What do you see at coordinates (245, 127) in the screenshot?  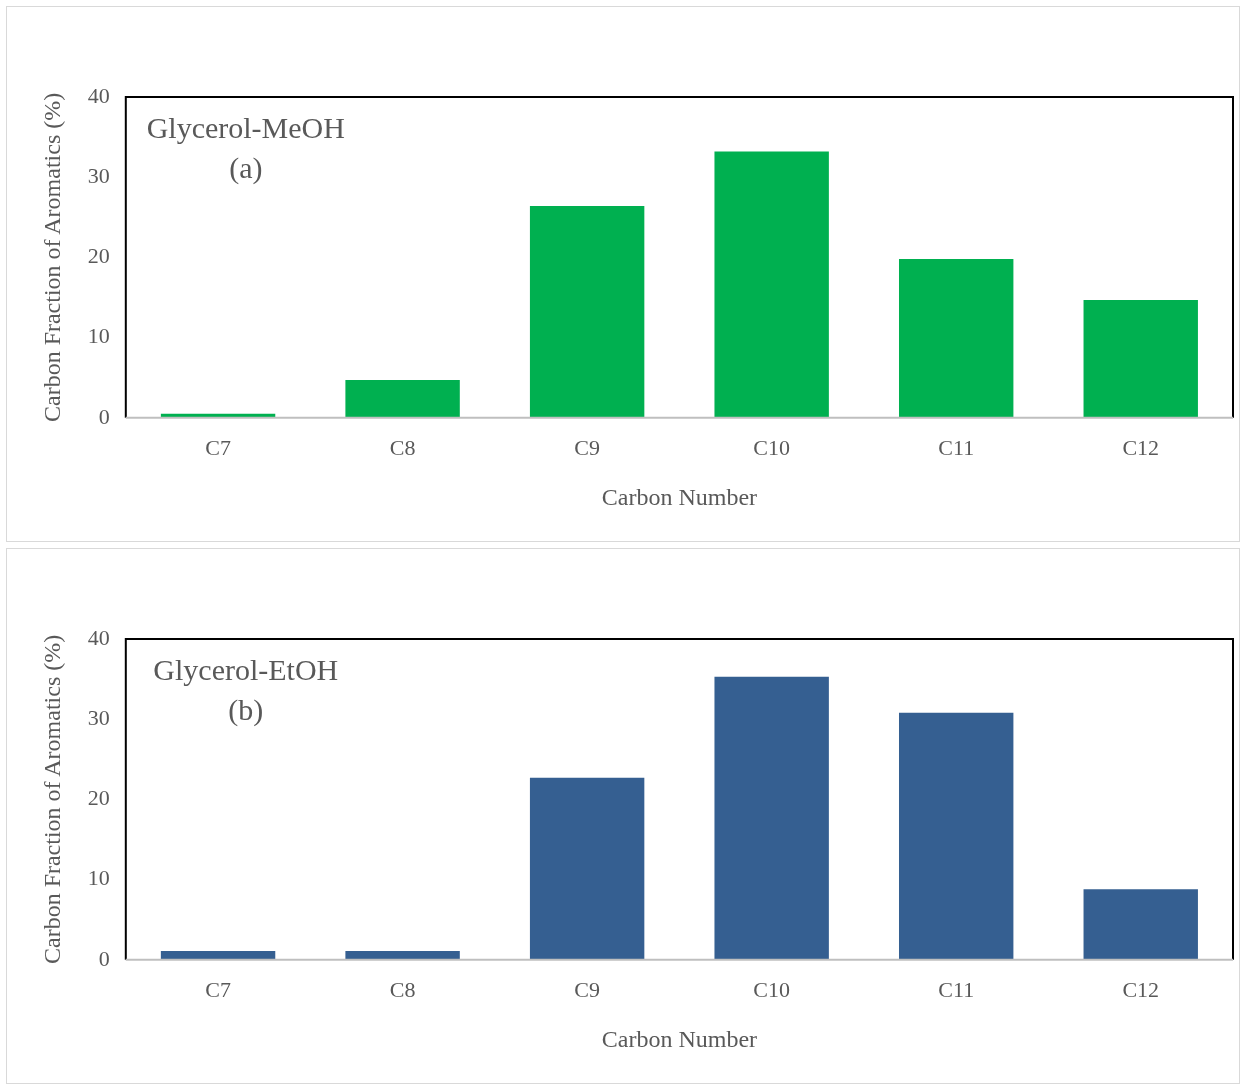 I see `annotation: Glycerol-MeOH` at bounding box center [245, 127].